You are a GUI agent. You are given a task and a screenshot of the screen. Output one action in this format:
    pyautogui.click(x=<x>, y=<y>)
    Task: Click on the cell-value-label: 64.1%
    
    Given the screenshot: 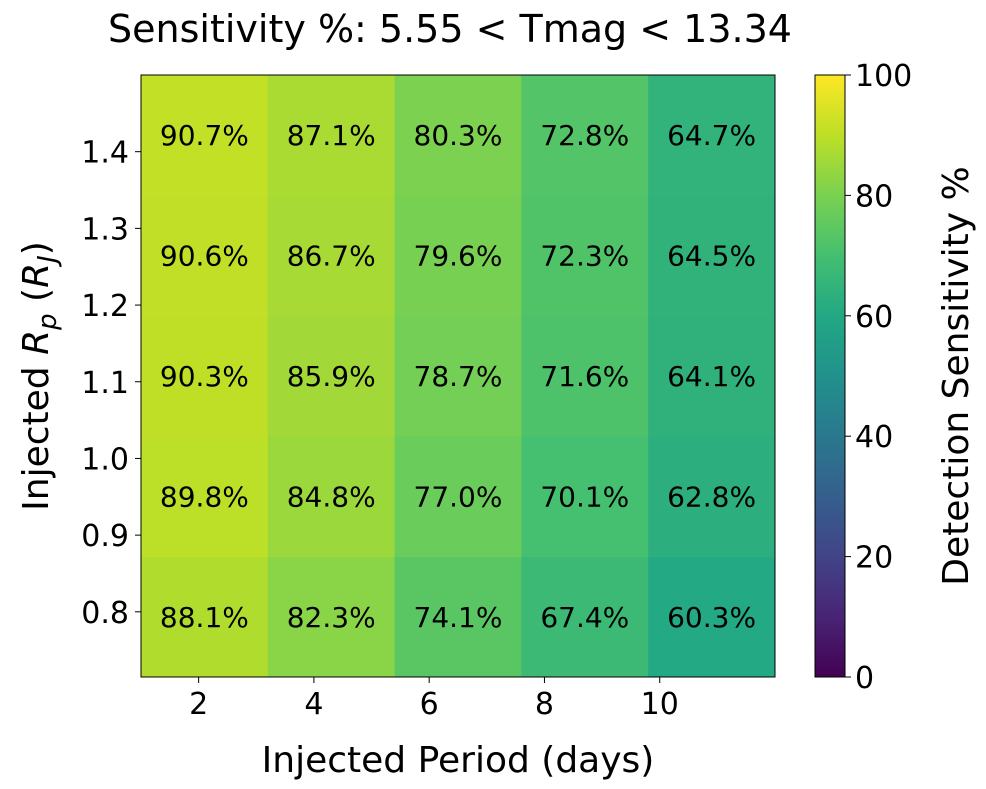 What is the action you would take?
    pyautogui.click(x=711, y=376)
    